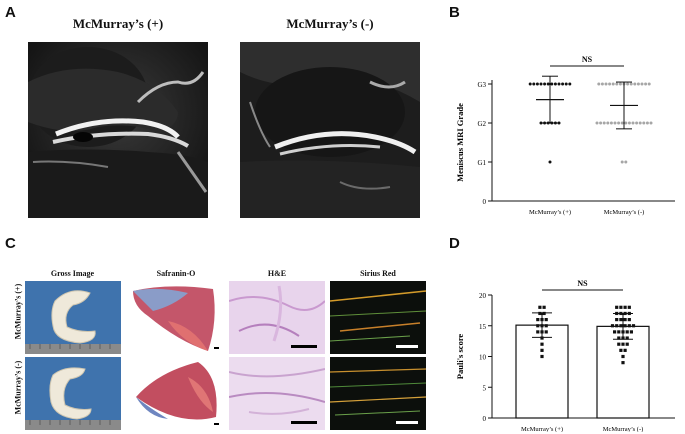  I want to click on y-tick-label: G1, so click(481, 163).